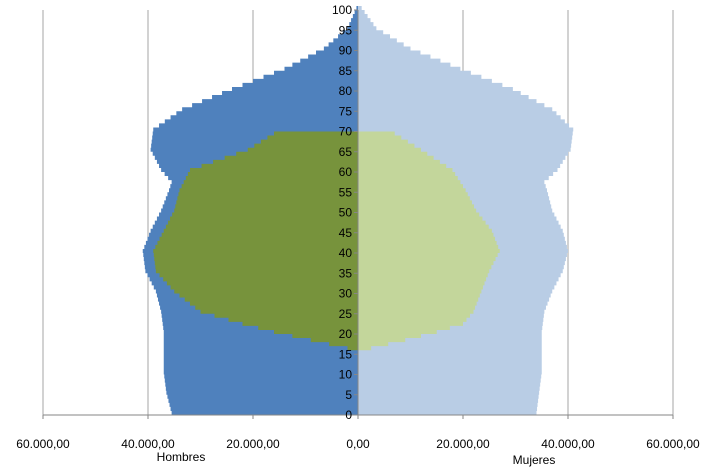 The image size is (702, 470). What do you see at coordinates (346, 253) in the screenshot?
I see `y-tick-label-8: 40` at bounding box center [346, 253].